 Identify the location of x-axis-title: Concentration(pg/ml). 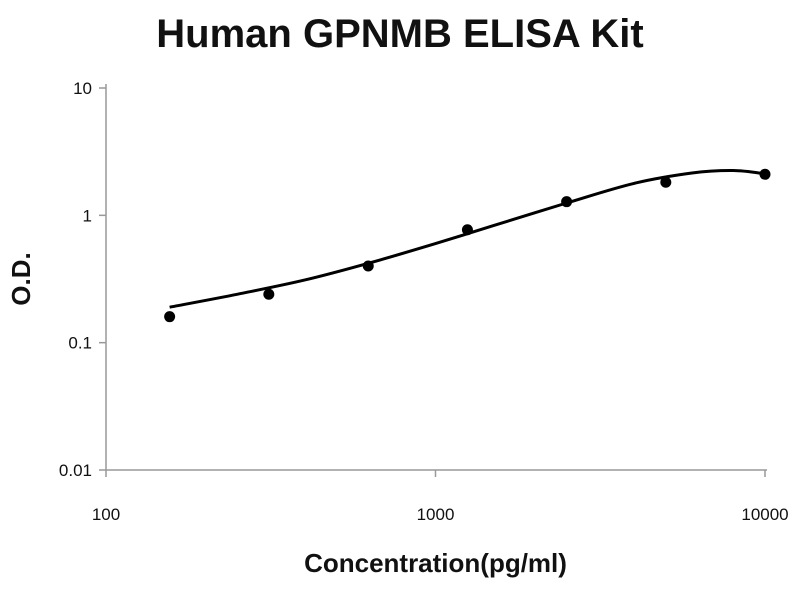
(435, 563).